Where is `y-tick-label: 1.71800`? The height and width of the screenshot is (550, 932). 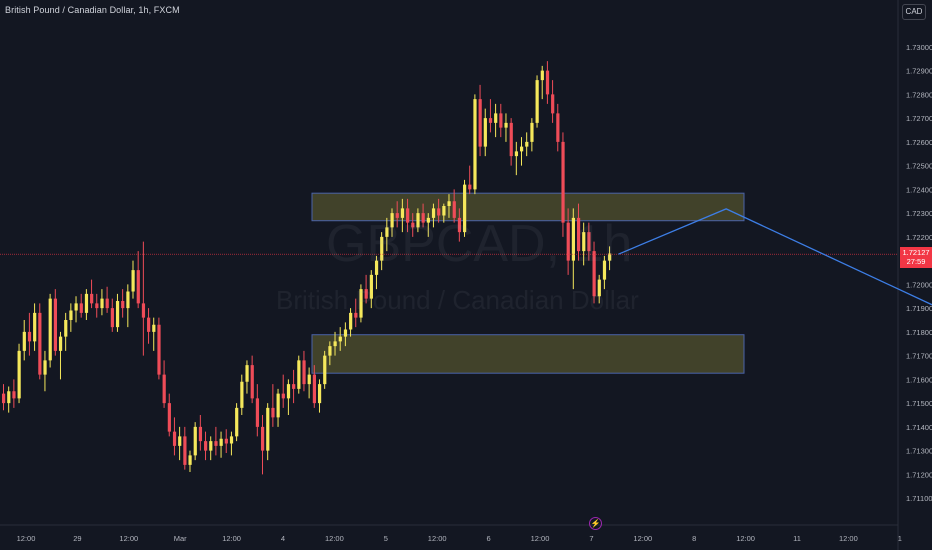
y-tick-label: 1.71800 is located at coordinates (919, 332).